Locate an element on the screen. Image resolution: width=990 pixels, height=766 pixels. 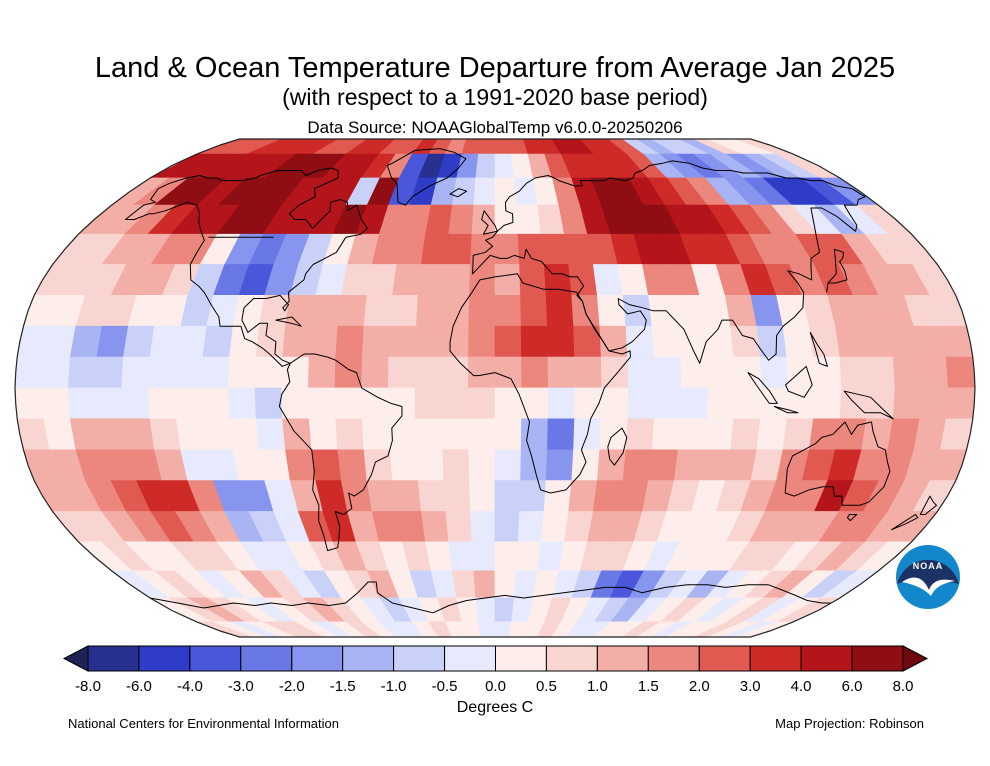
colorbar-tick-label: 1.0 is located at coordinates (597, 686).